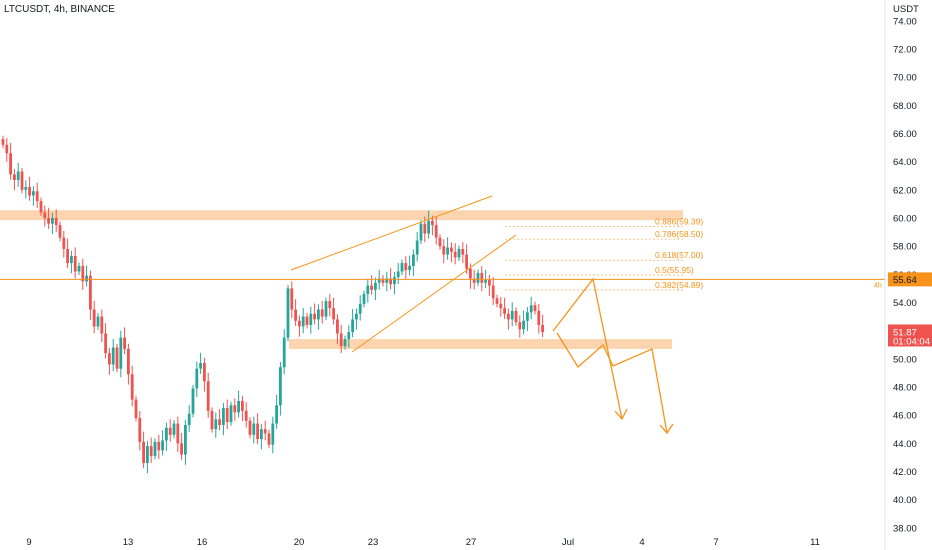 This screenshot has height=550, width=932. Describe the element at coordinates (471, 542) in the screenshot. I see `x-tick-label: 27` at that location.